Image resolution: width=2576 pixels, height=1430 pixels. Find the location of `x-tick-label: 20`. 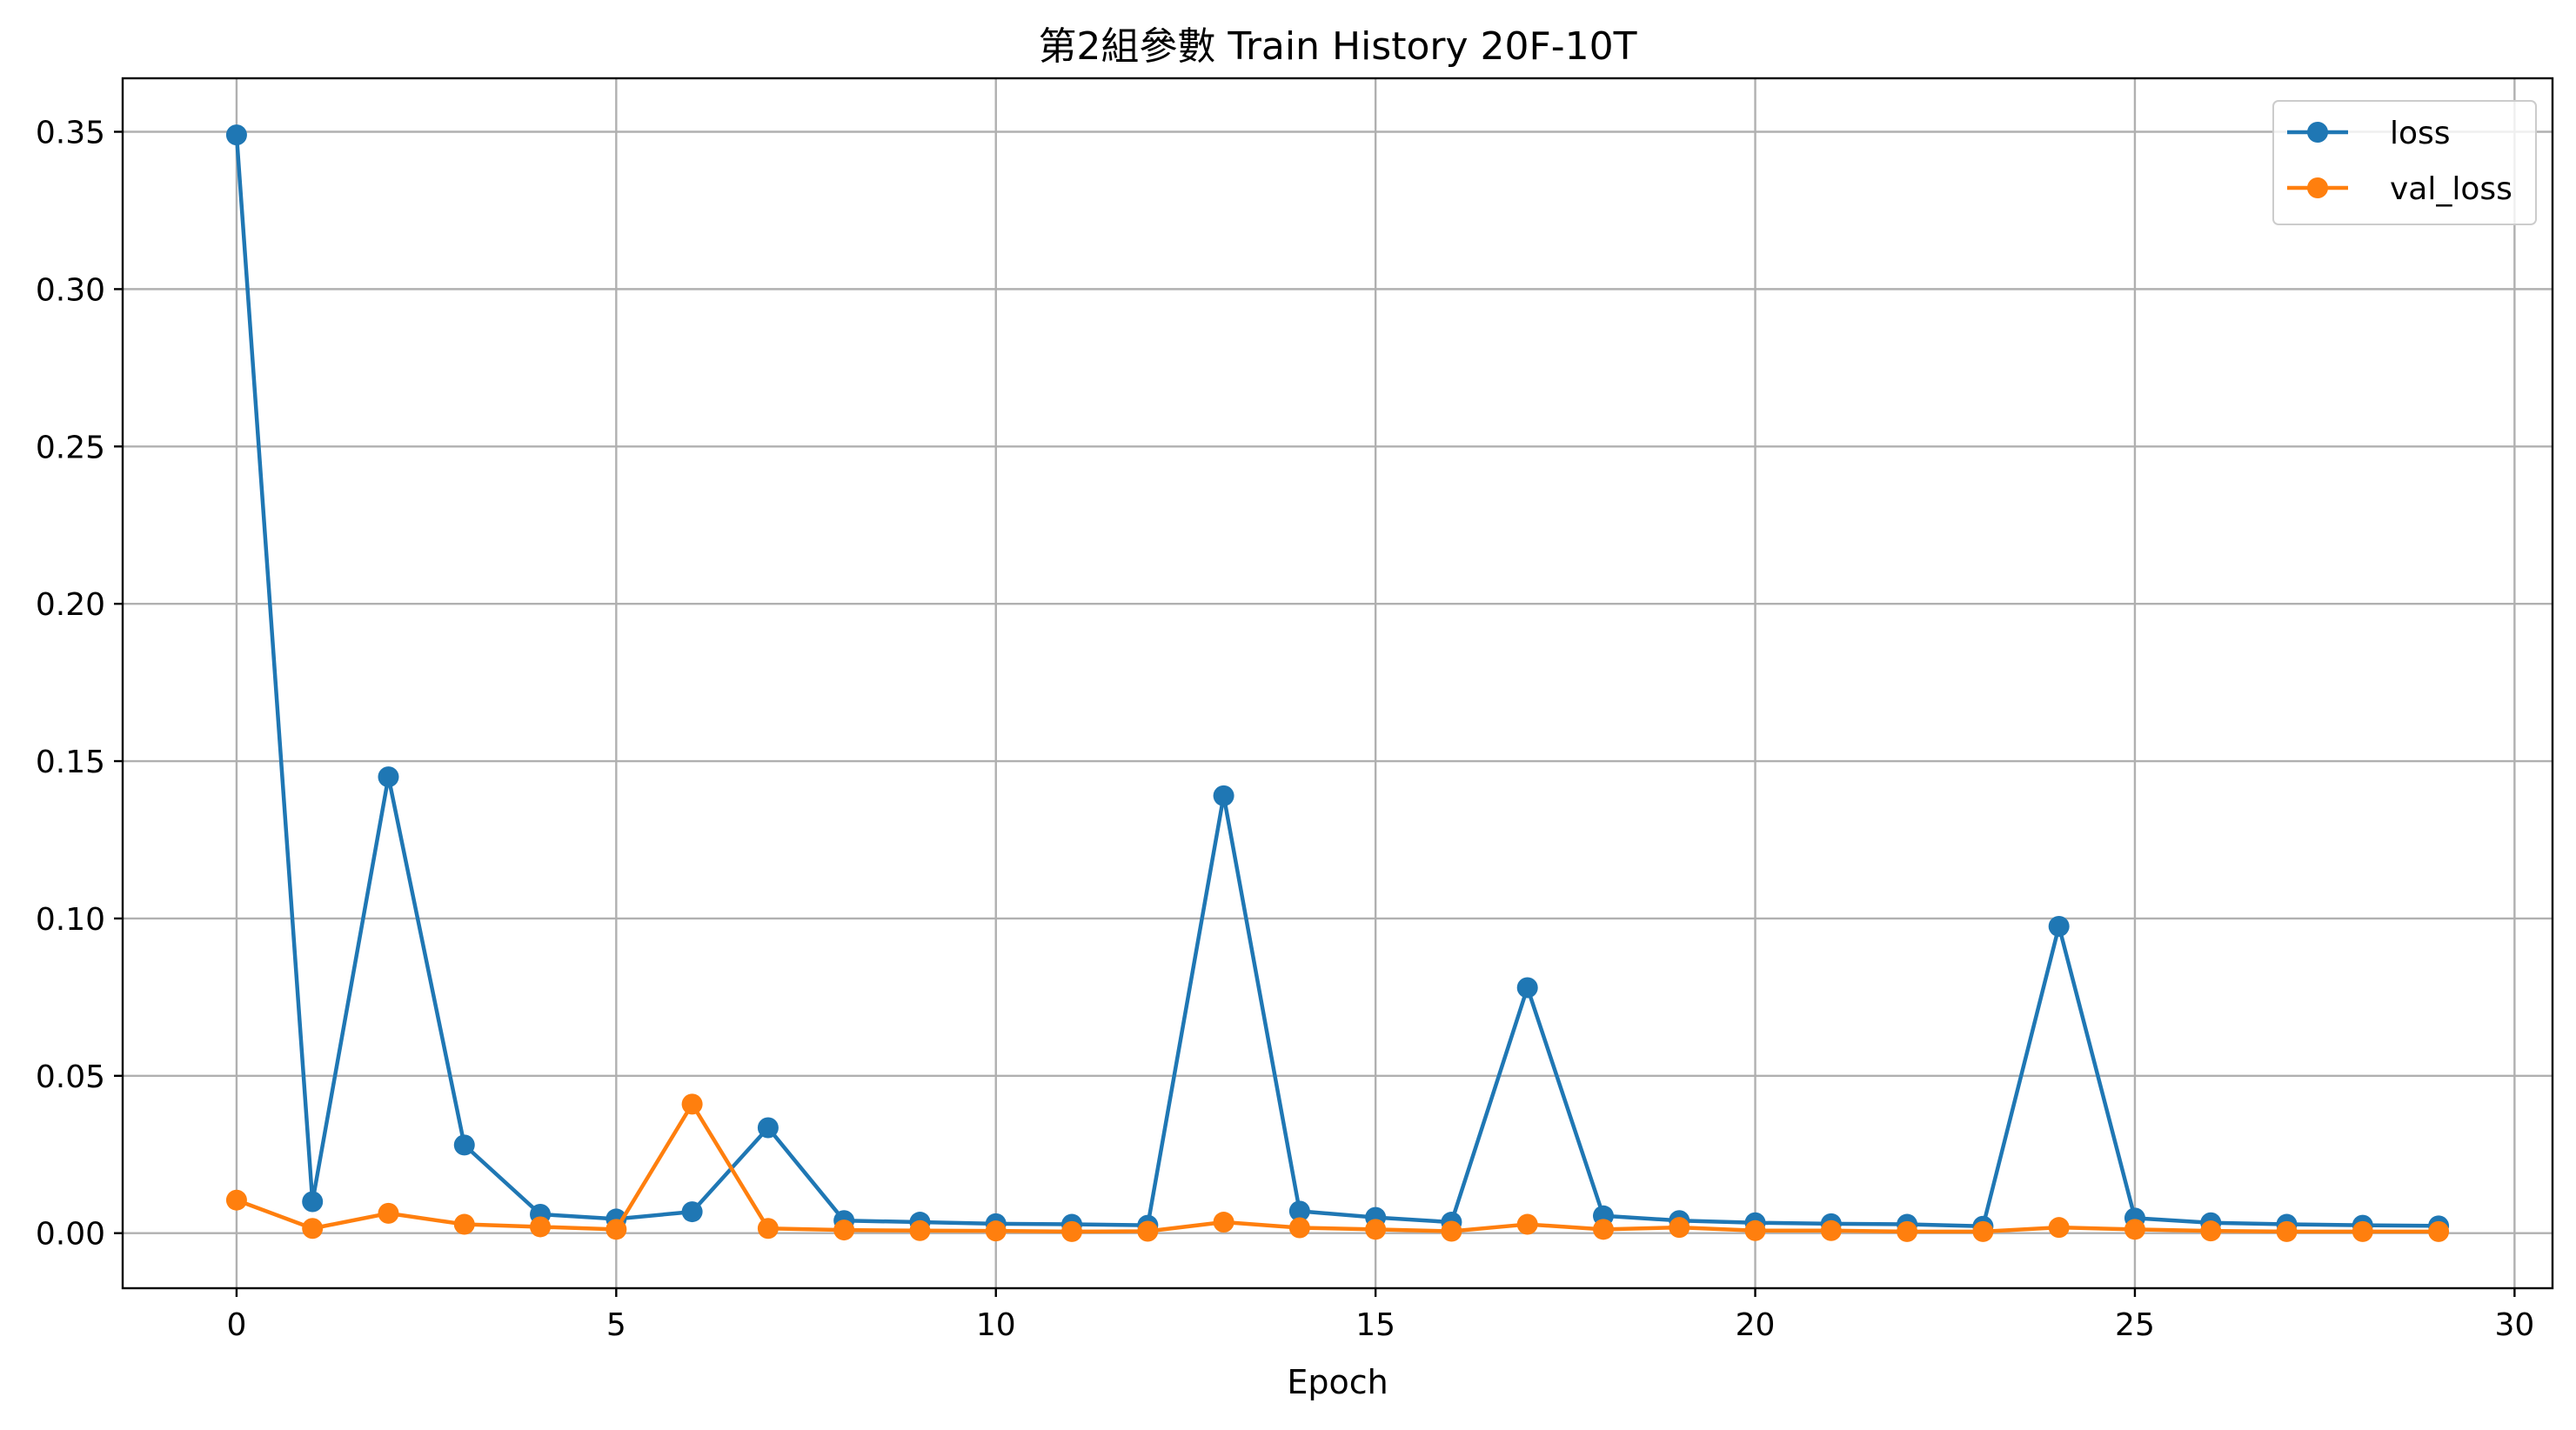

x-tick-label: 20 is located at coordinates (1756, 1325).